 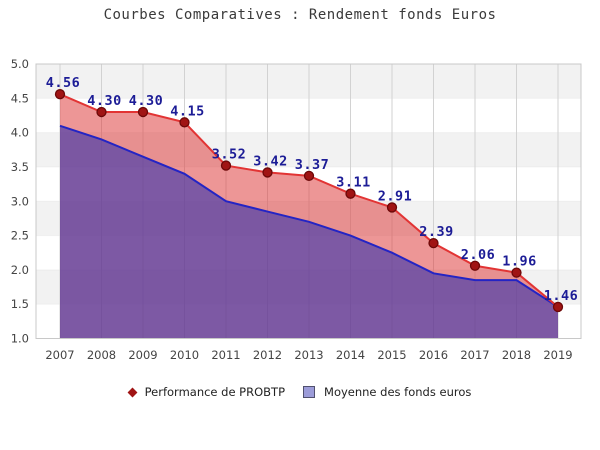 I want to click on data-point-label: 2.06, so click(x=478, y=255).